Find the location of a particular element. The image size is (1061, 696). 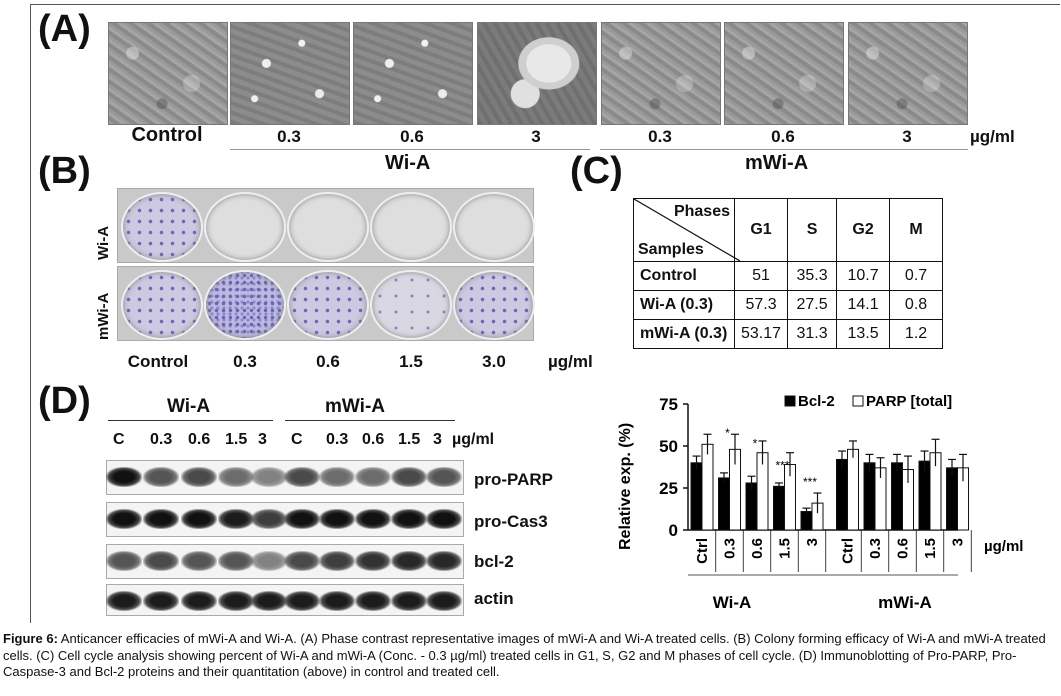

blot-bcl2 is located at coordinates (285, 561).